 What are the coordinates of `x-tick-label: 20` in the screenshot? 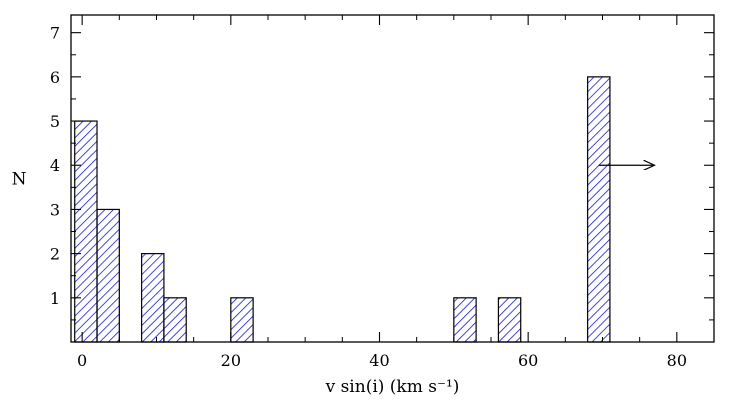 It's located at (231, 360).